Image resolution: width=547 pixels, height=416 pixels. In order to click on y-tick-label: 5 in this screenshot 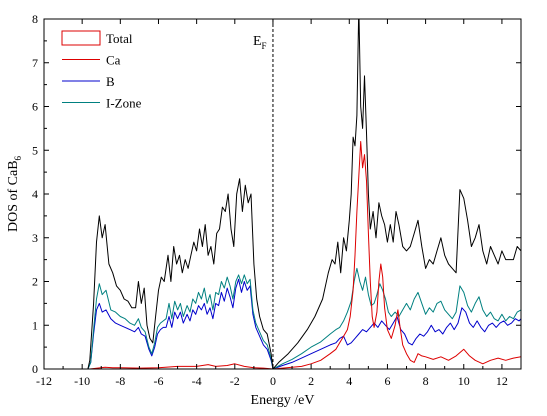, I will do `click(35, 150)`.